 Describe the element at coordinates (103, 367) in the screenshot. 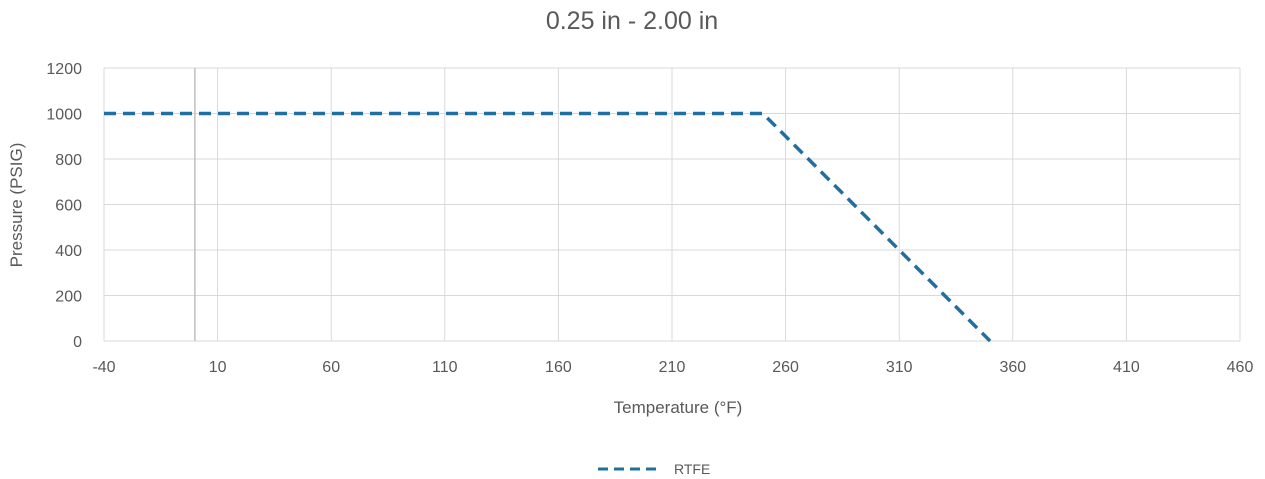

I see `x-tick-label: -40` at that location.